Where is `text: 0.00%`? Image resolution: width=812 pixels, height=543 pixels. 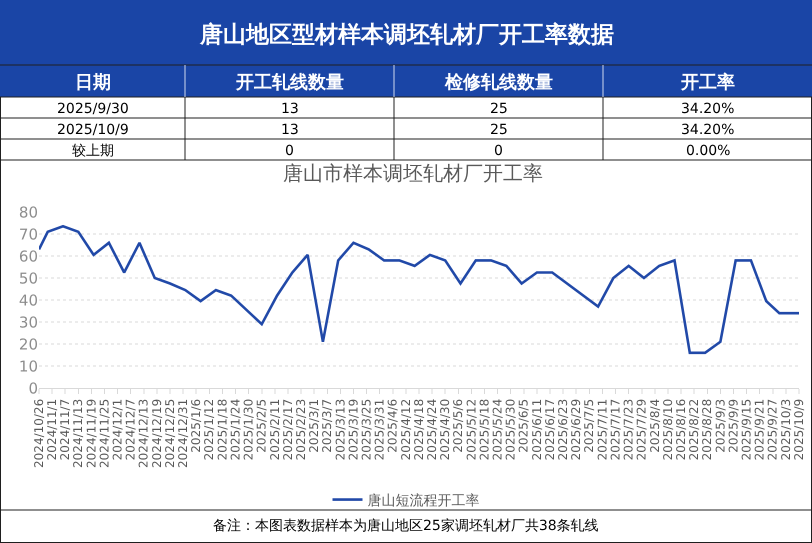
text: 0.00% is located at coordinates (708, 151).